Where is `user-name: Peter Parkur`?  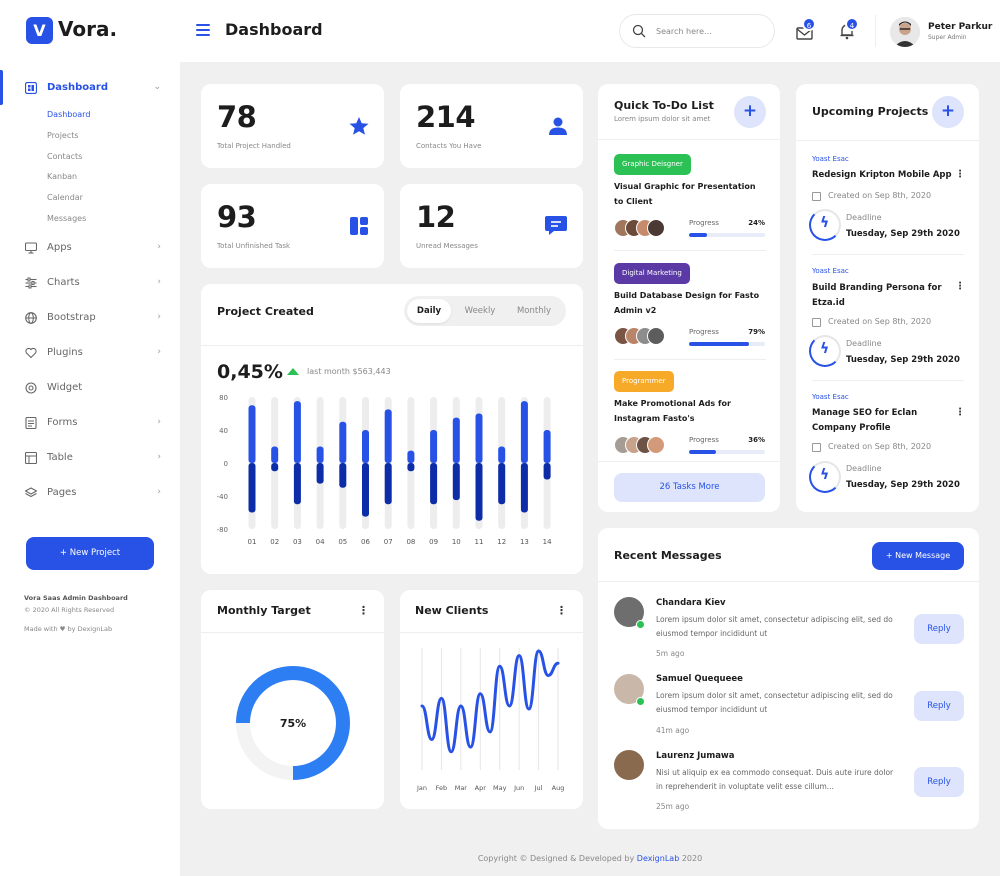 user-name: Peter Parkur is located at coordinates (960, 27).